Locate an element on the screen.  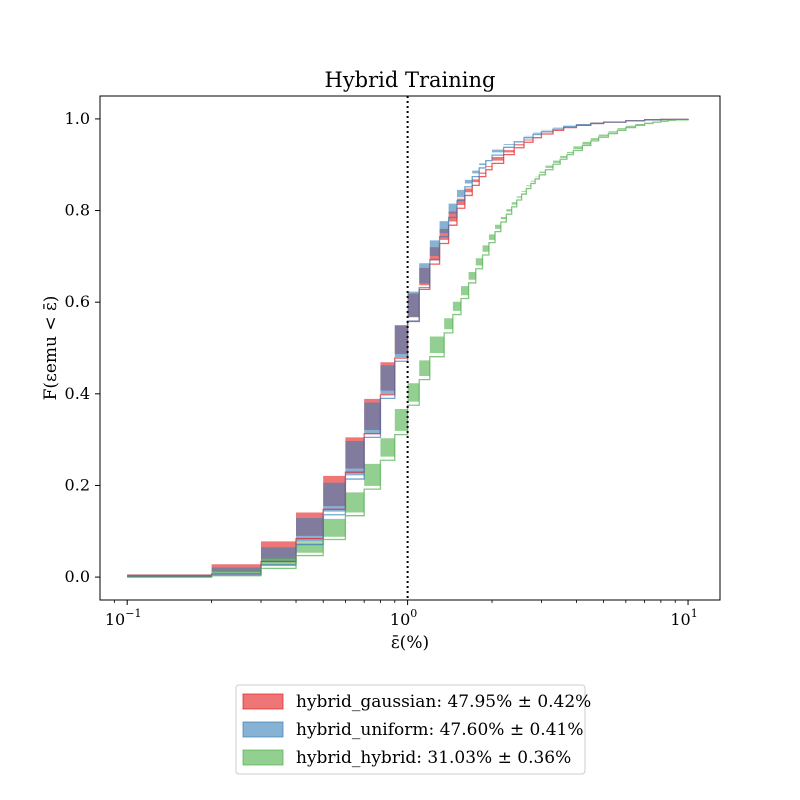
x-tick-label: 10¹ is located at coordinates (683, 618).